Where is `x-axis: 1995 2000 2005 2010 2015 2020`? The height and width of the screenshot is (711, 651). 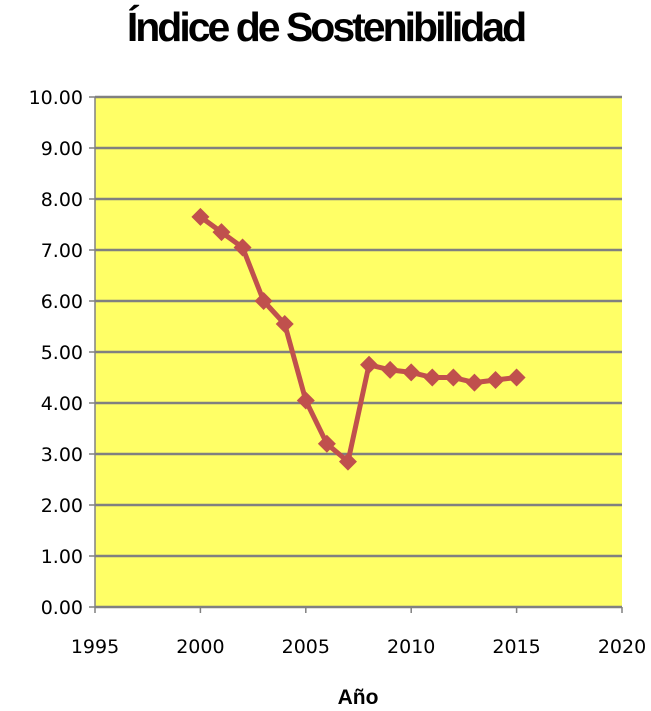 x-axis: 1995 2000 2005 2010 2015 2020 is located at coordinates (358, 632).